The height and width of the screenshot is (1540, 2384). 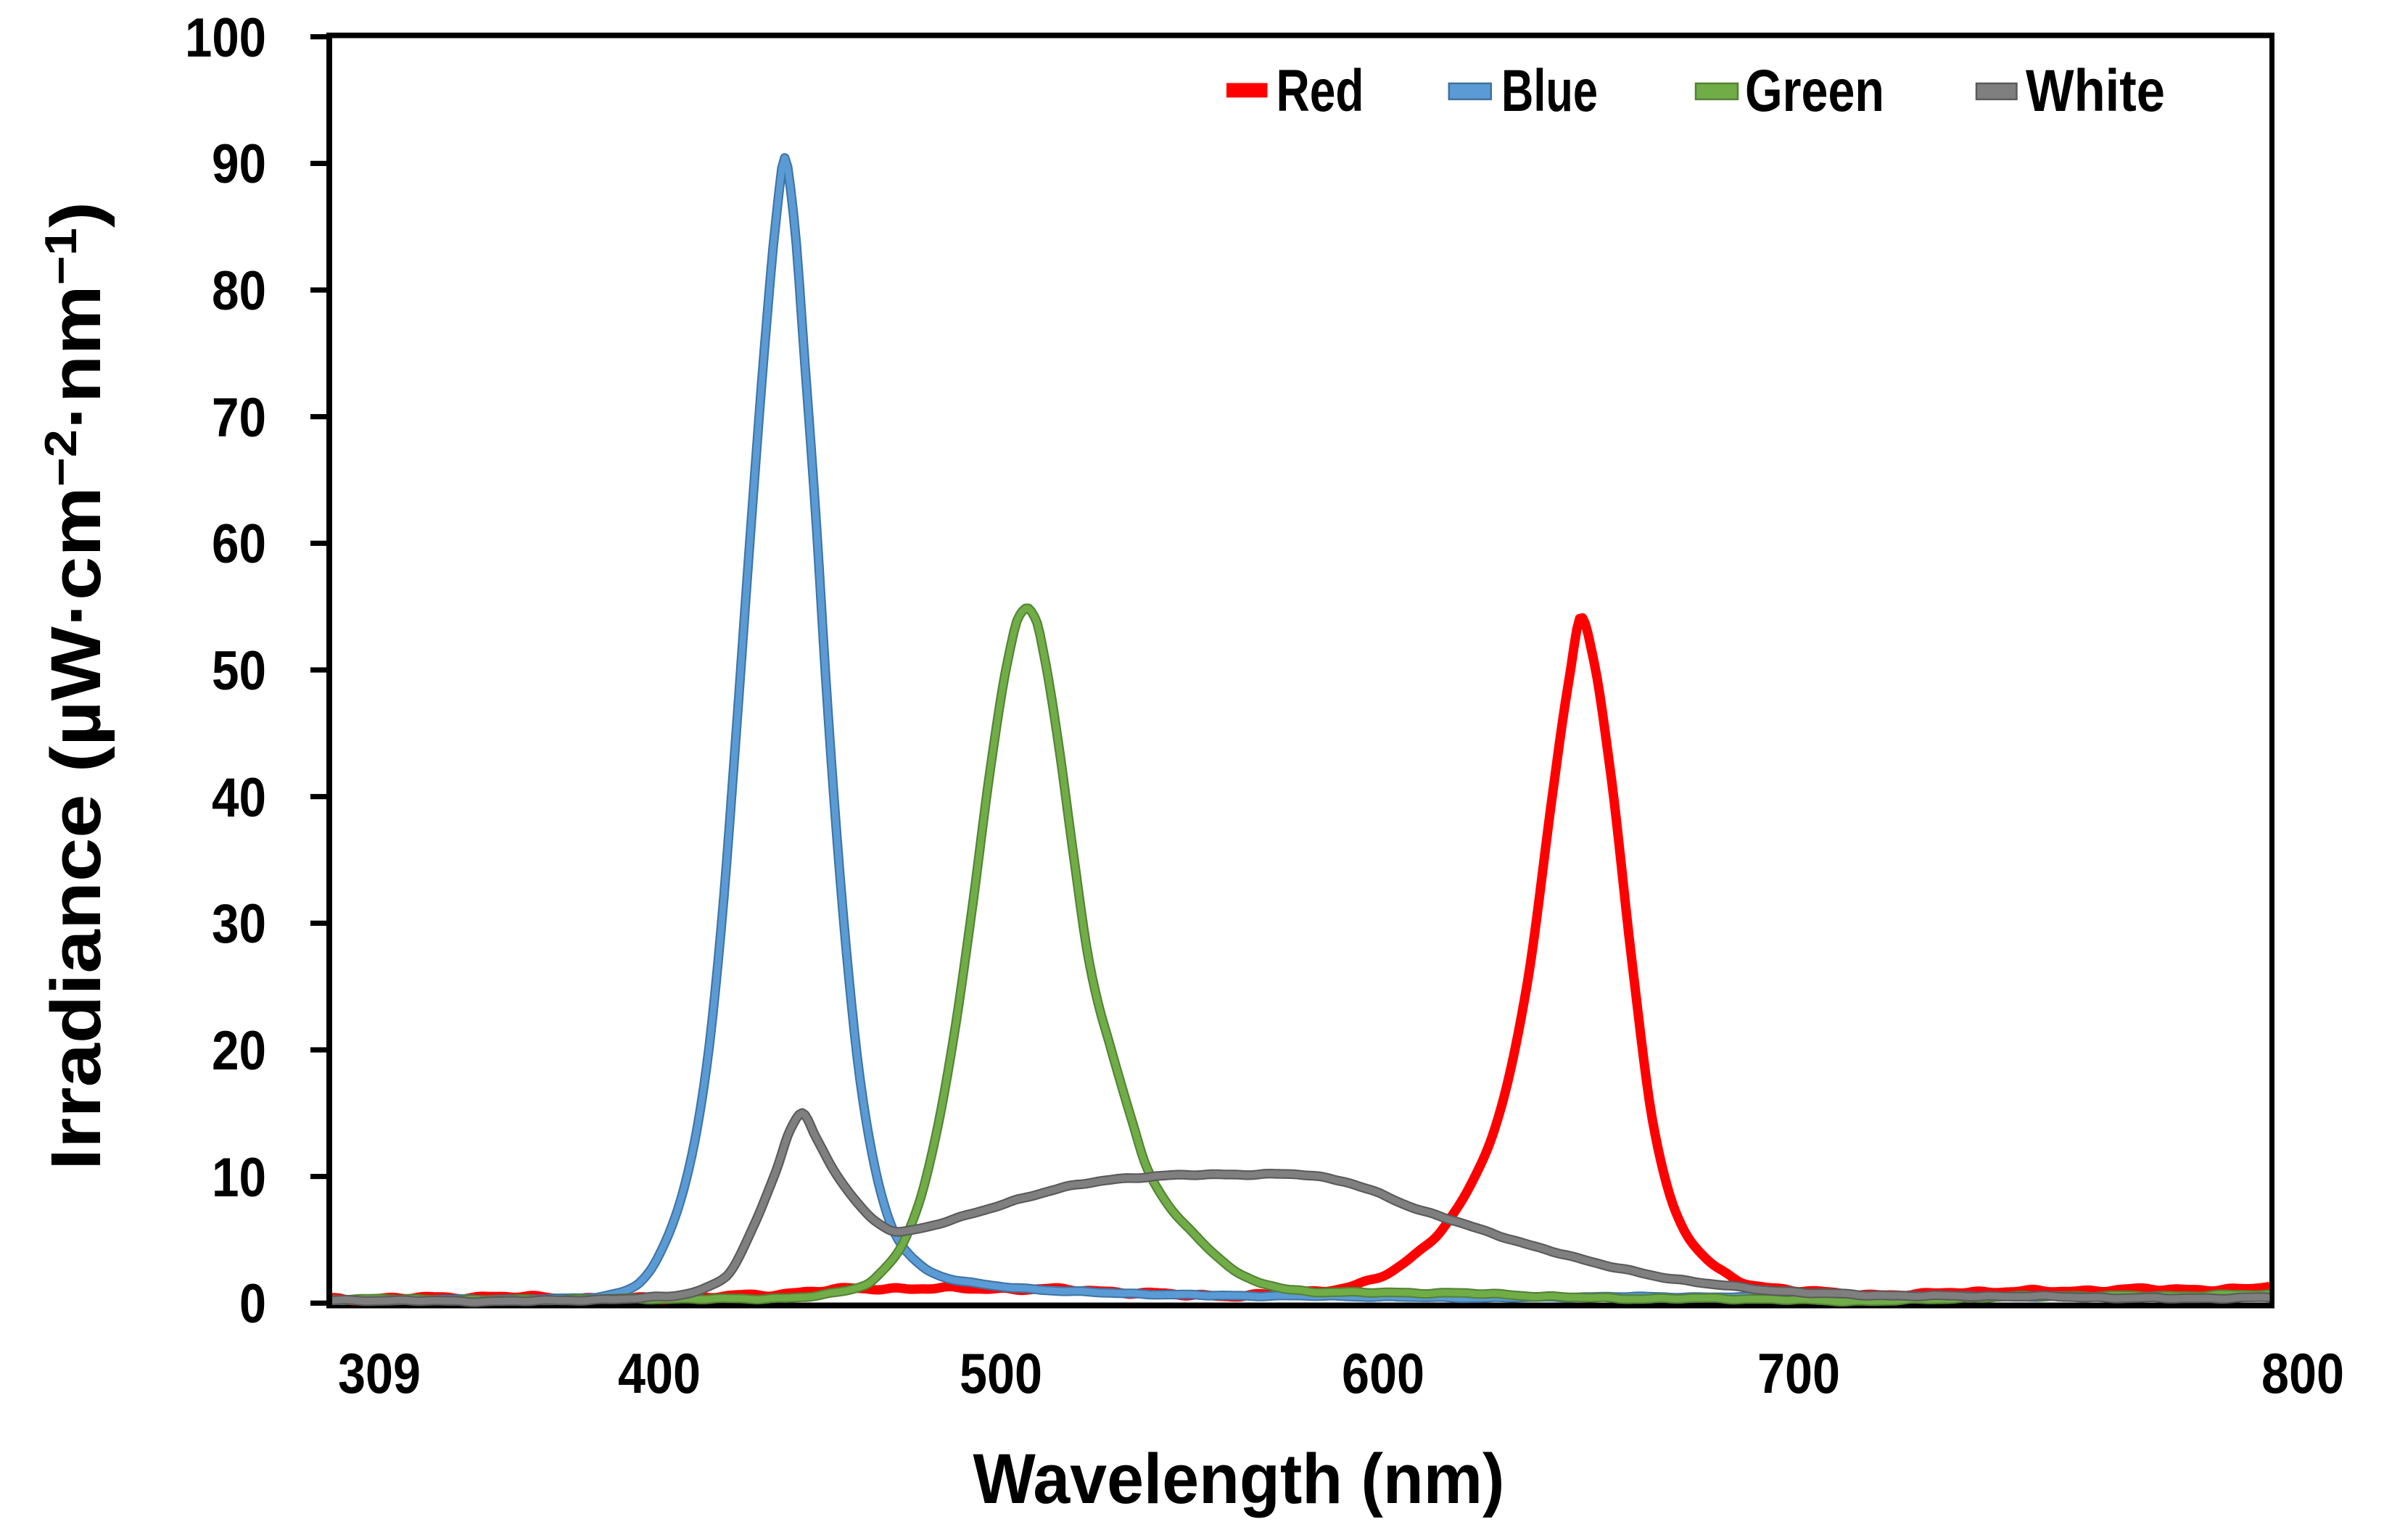 I want to click on svg-text: 90, so click(x=239, y=164).